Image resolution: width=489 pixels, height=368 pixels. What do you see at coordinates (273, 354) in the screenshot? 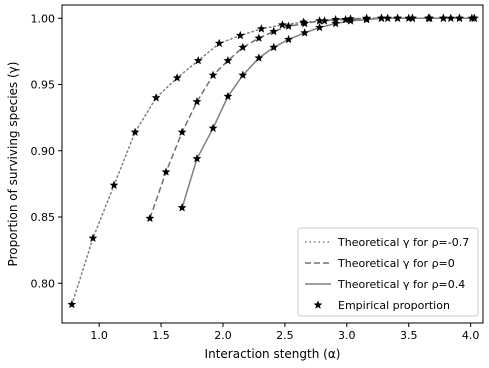
I see `x-axis-label: Interaction stength (α)` at bounding box center [273, 354].